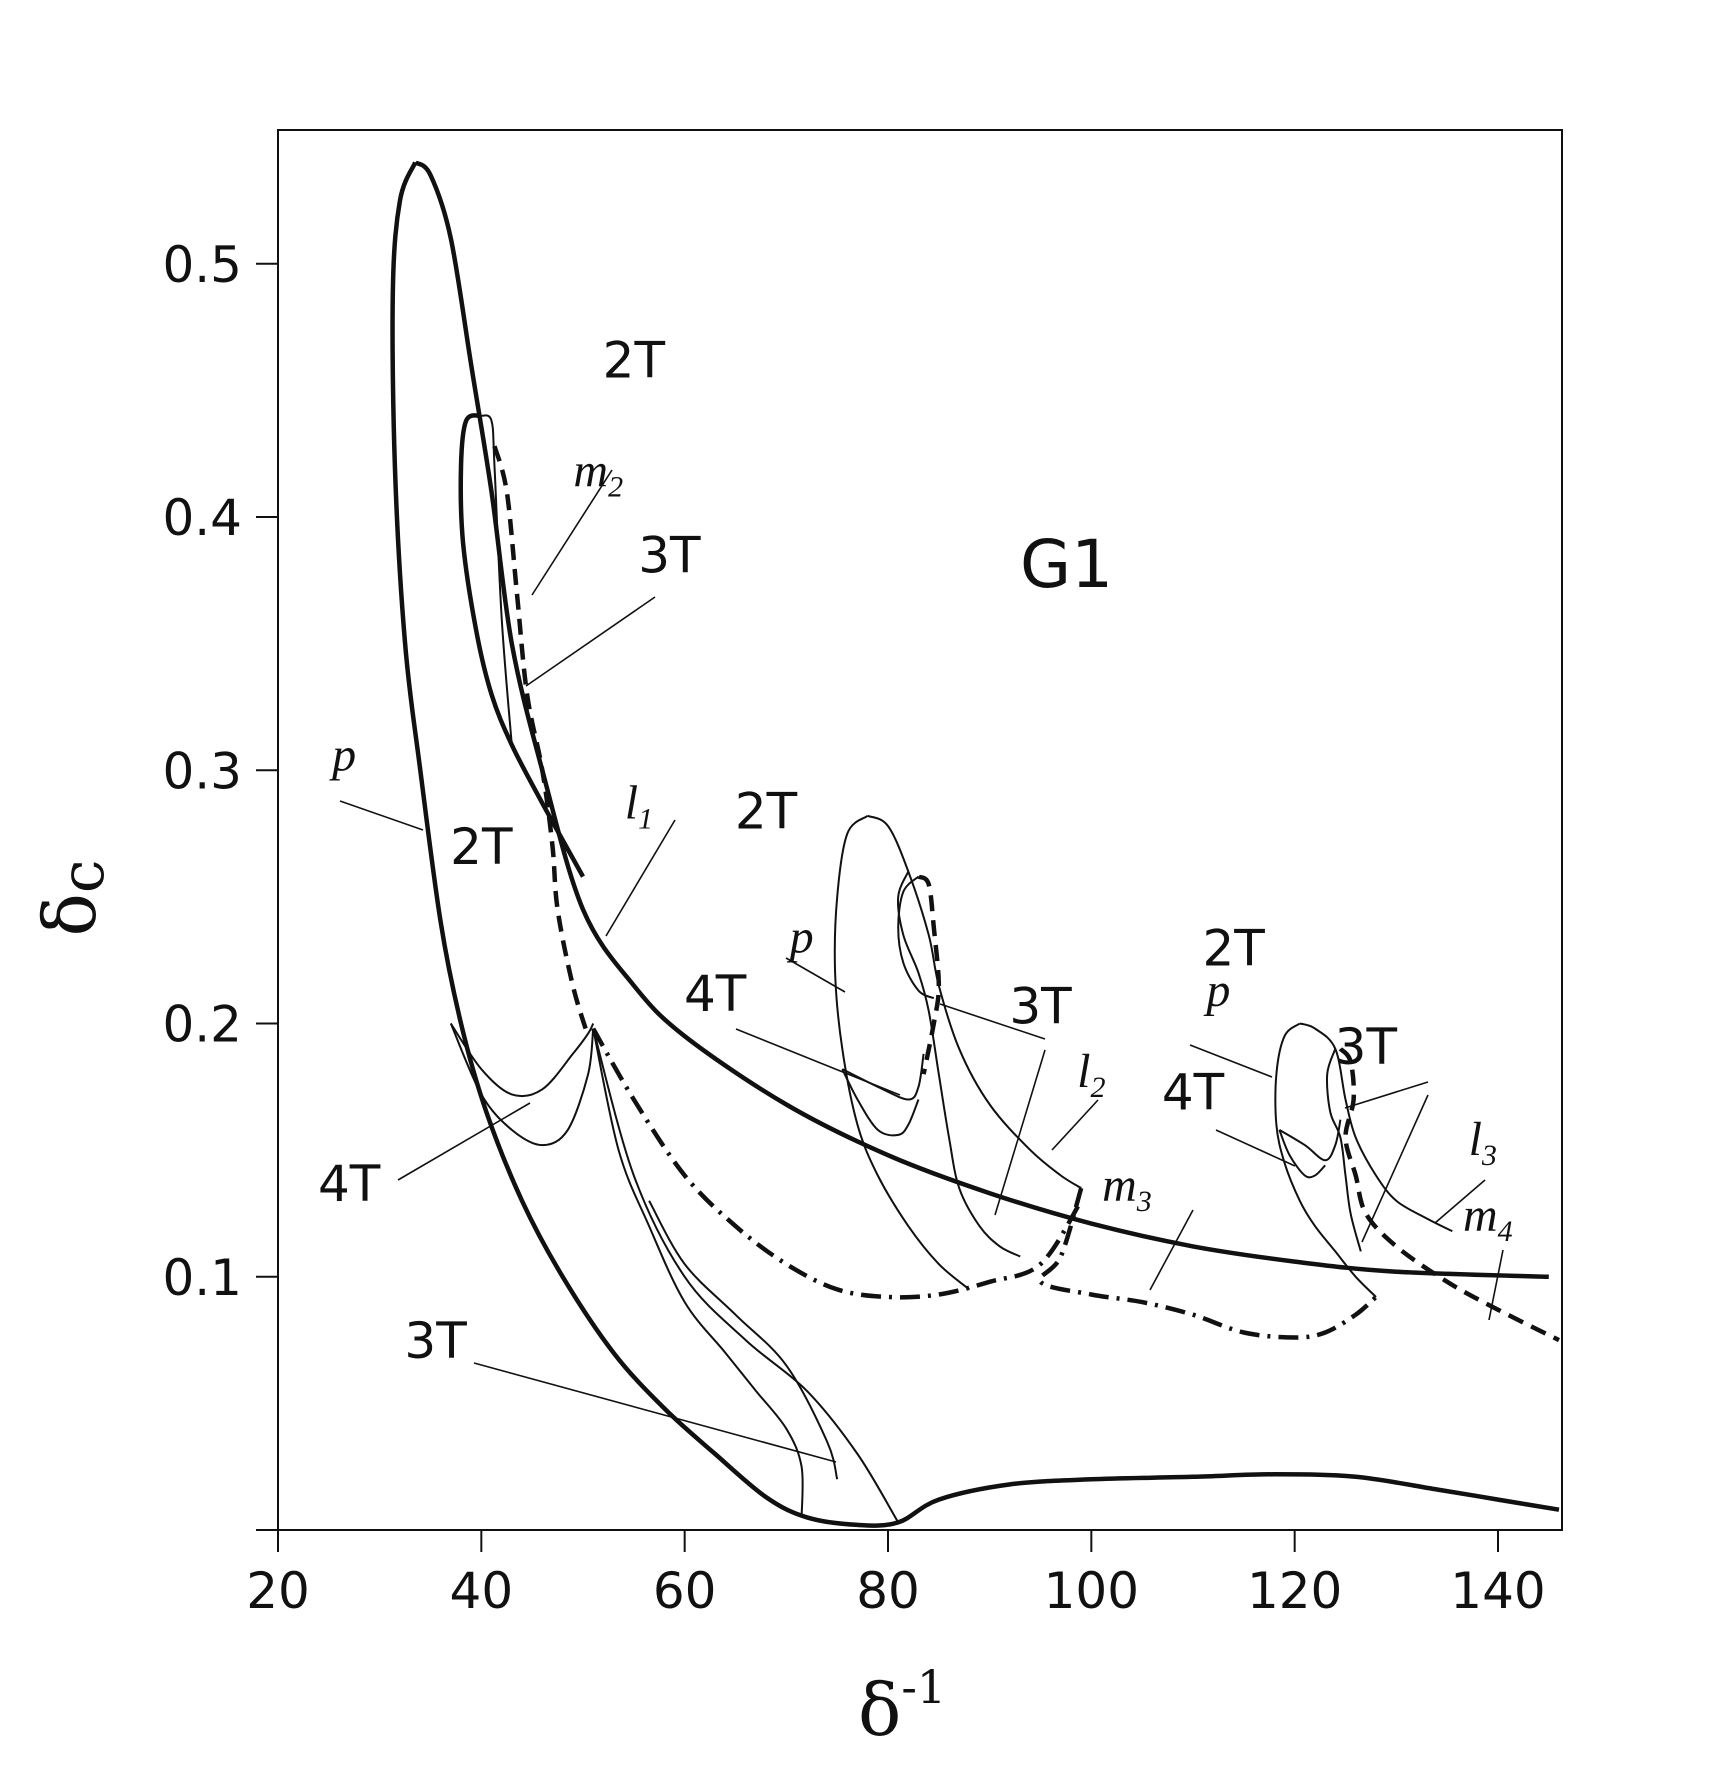 The height and width of the screenshot is (1788, 1710). What do you see at coordinates (590, 641) in the screenshot?
I see `leader-3T-upper` at bounding box center [590, 641].